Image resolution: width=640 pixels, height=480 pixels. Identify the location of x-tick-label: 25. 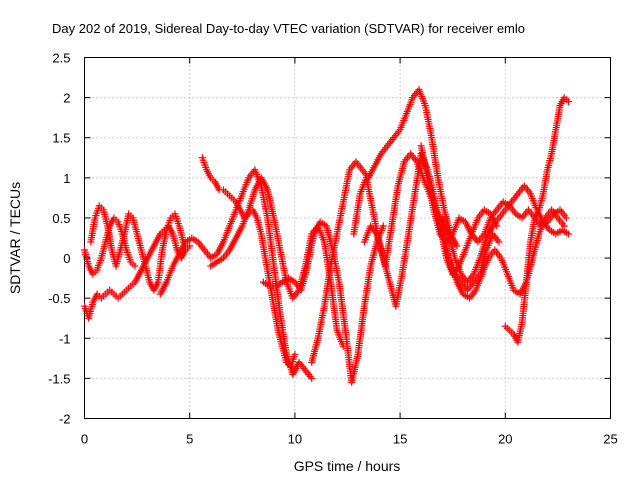
(610, 439).